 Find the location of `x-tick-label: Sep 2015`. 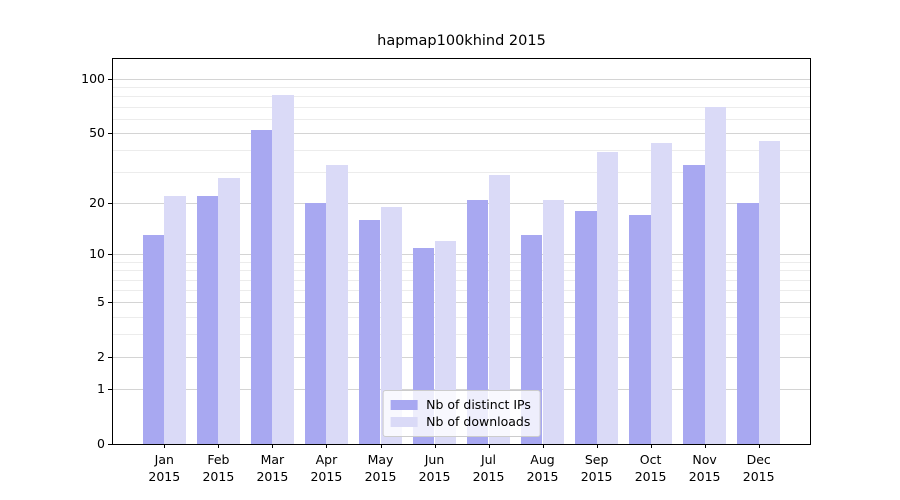

x-tick-label: Sep 2015 is located at coordinates (597, 468).